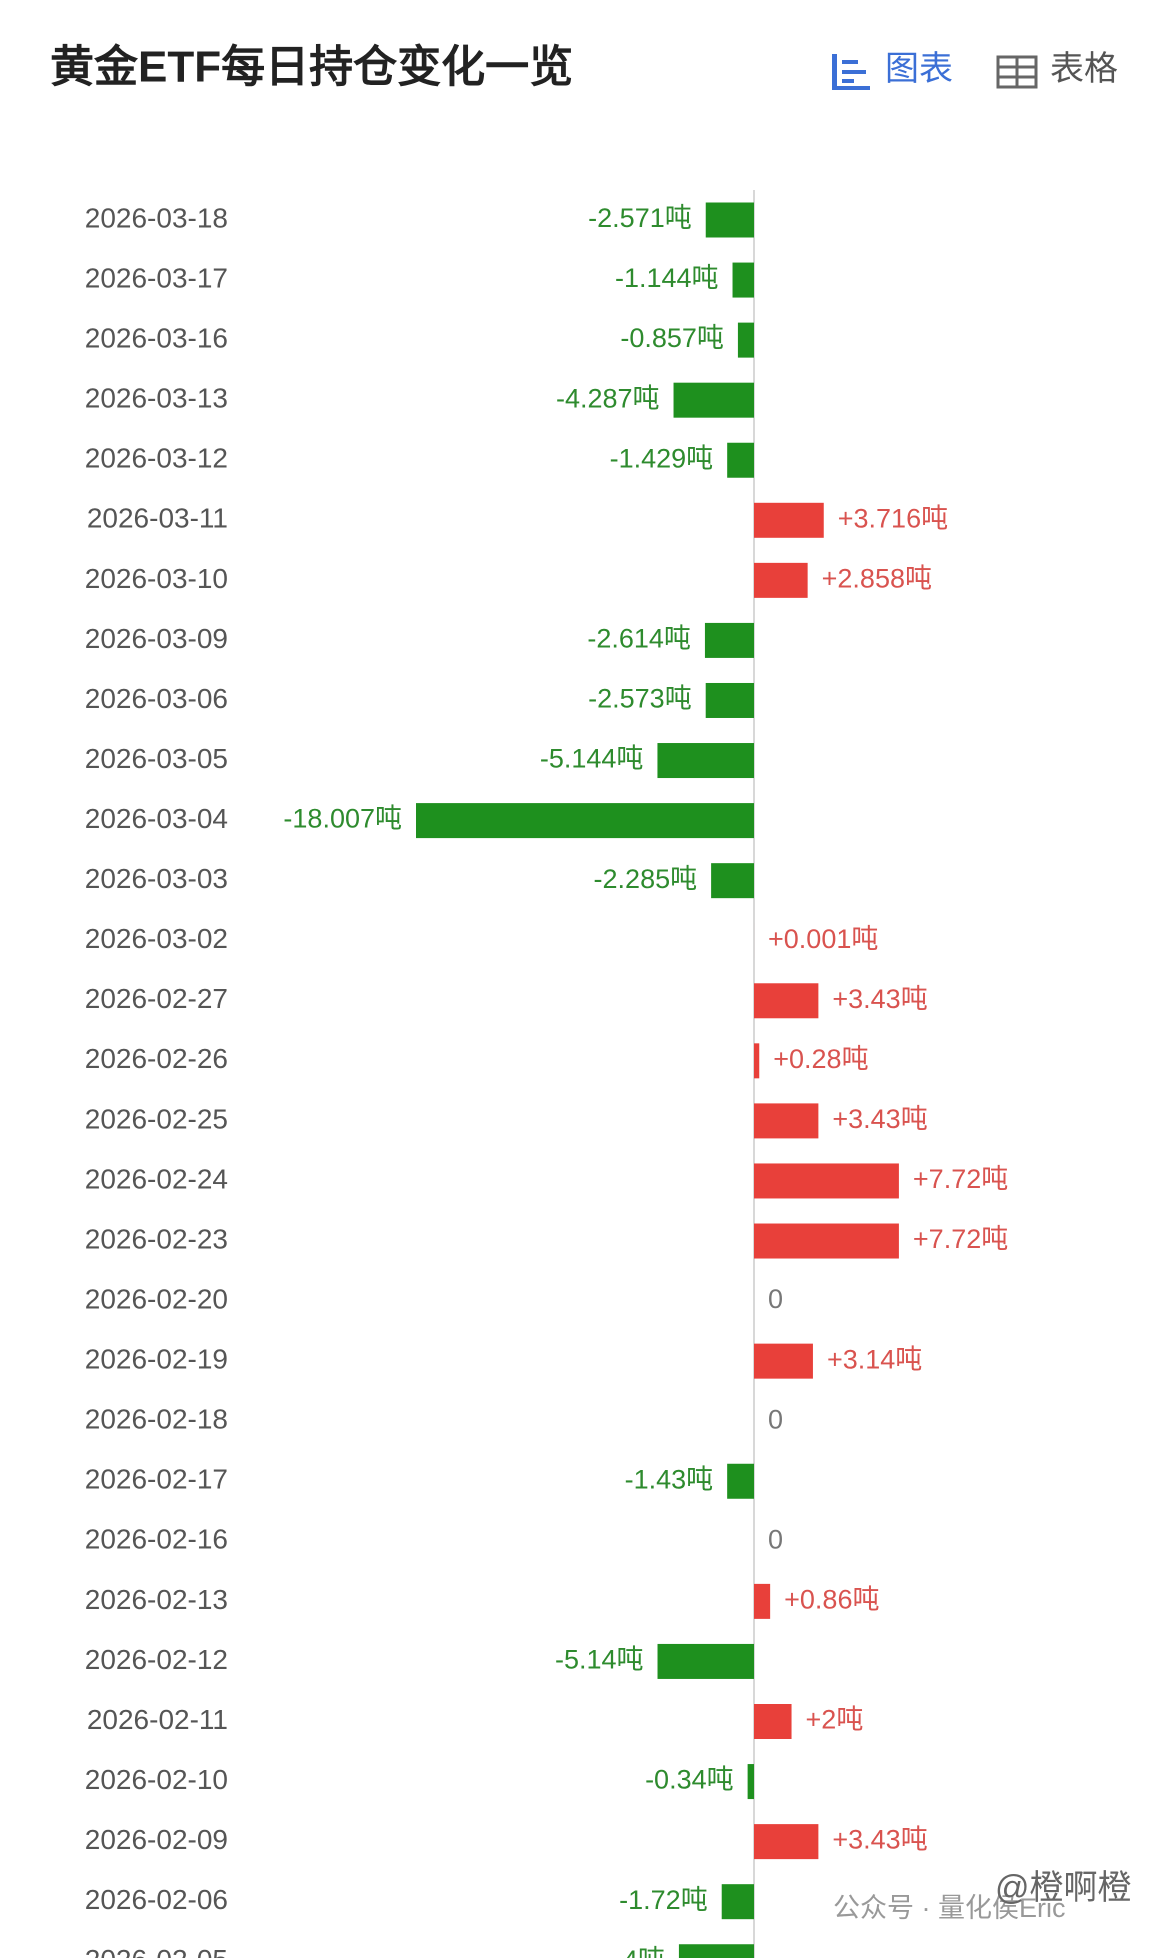 The width and height of the screenshot is (1170, 1958). What do you see at coordinates (156, 818) in the screenshot?
I see `y-tick-label: 2026-03-04` at bounding box center [156, 818].